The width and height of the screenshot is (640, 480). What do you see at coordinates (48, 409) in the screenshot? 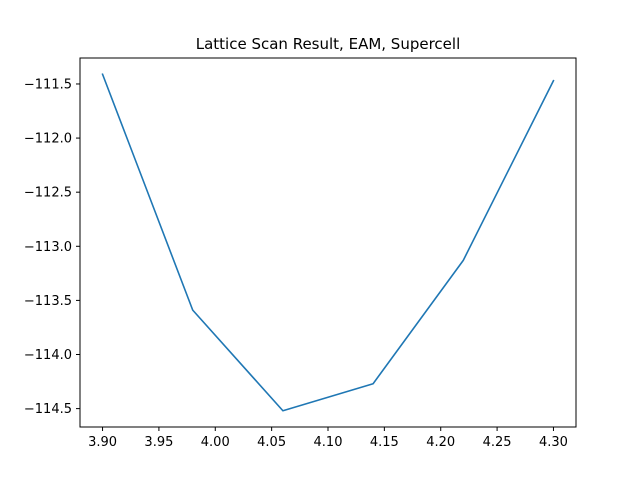
I see `y-tick-label: −114.5` at bounding box center [48, 409].